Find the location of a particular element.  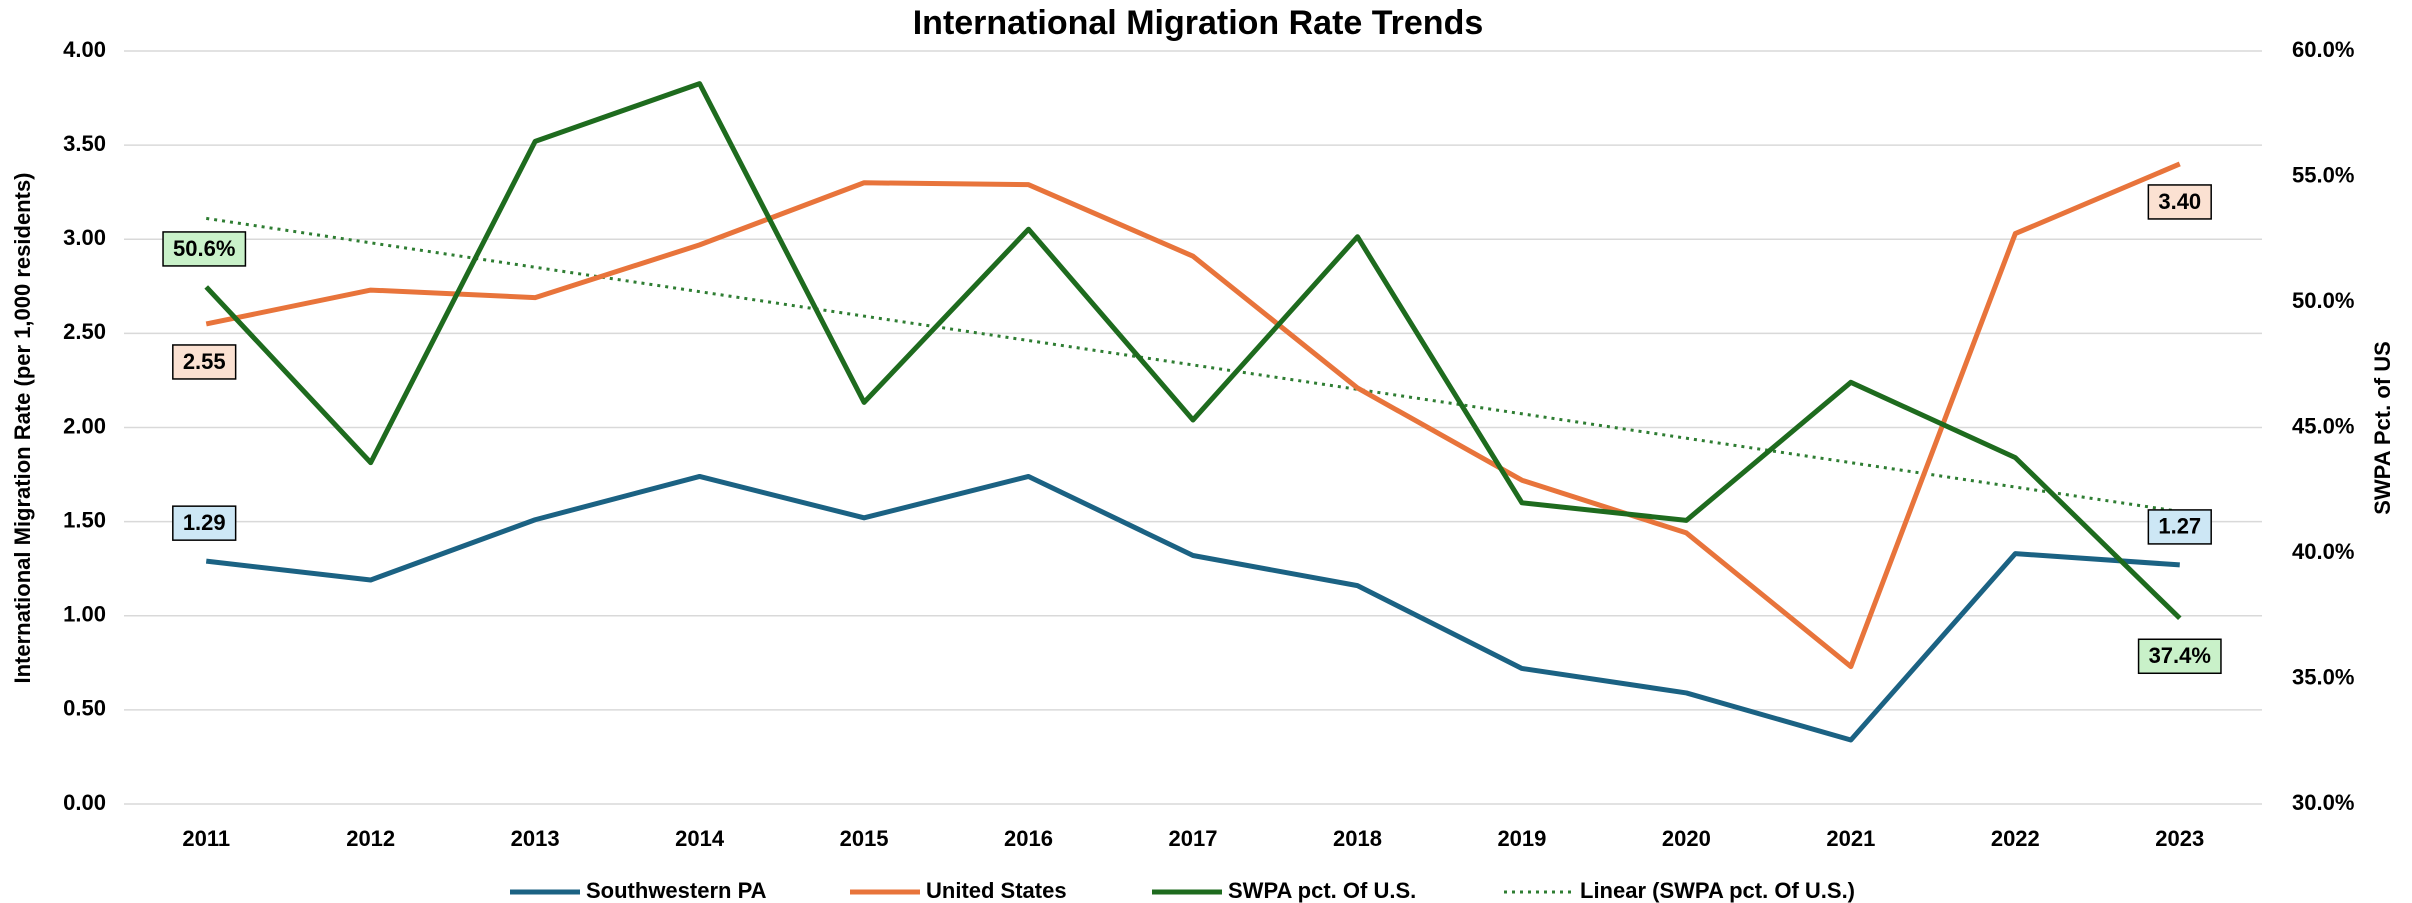

x-tick-label: 2015 is located at coordinates (864, 838).